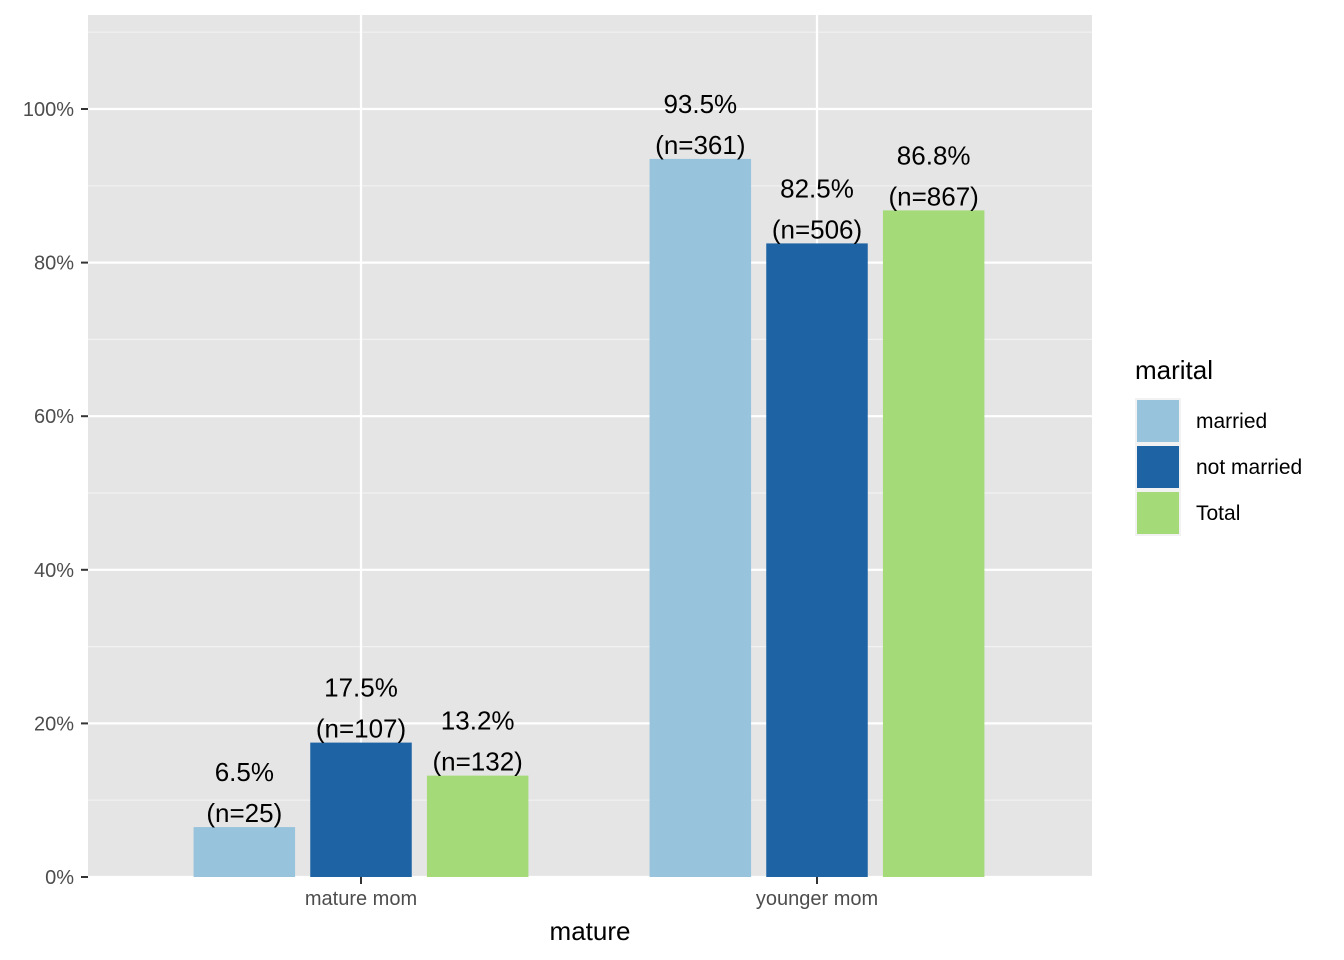 This screenshot has height=960, width=1344. What do you see at coordinates (700, 104) in the screenshot?
I see `bar-value-label: 93.5%` at bounding box center [700, 104].